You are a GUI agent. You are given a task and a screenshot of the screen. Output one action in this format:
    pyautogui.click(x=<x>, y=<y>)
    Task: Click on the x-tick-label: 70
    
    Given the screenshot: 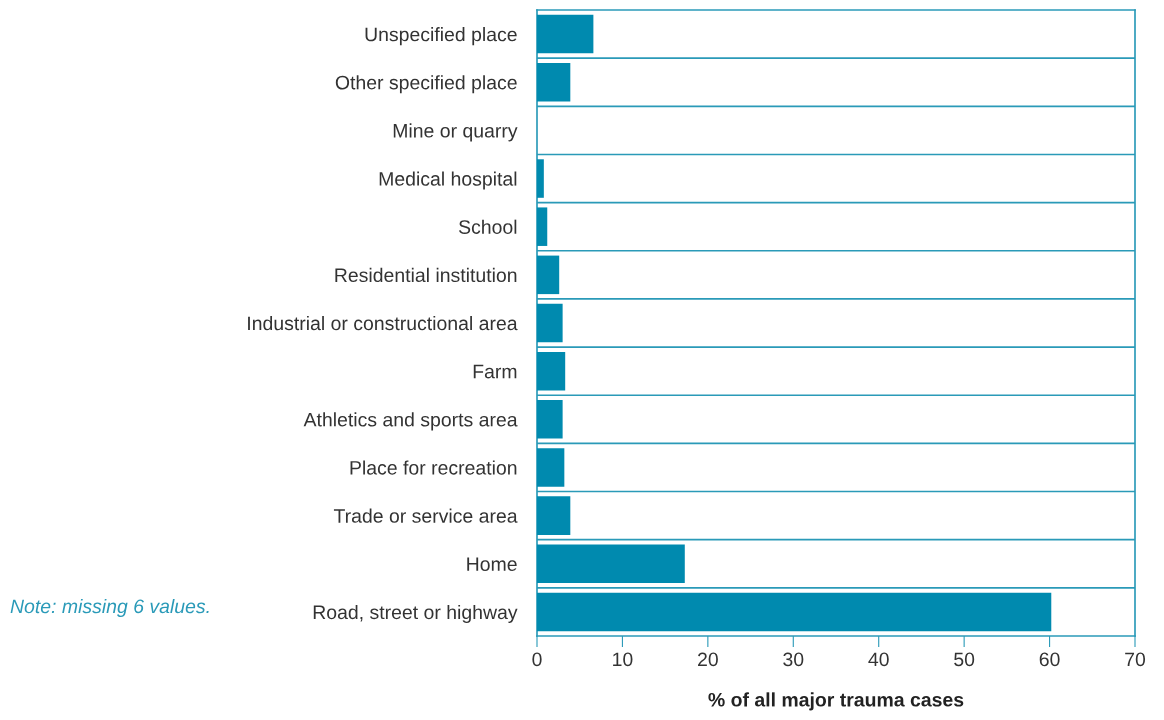 What is the action you would take?
    pyautogui.click(x=1135, y=659)
    